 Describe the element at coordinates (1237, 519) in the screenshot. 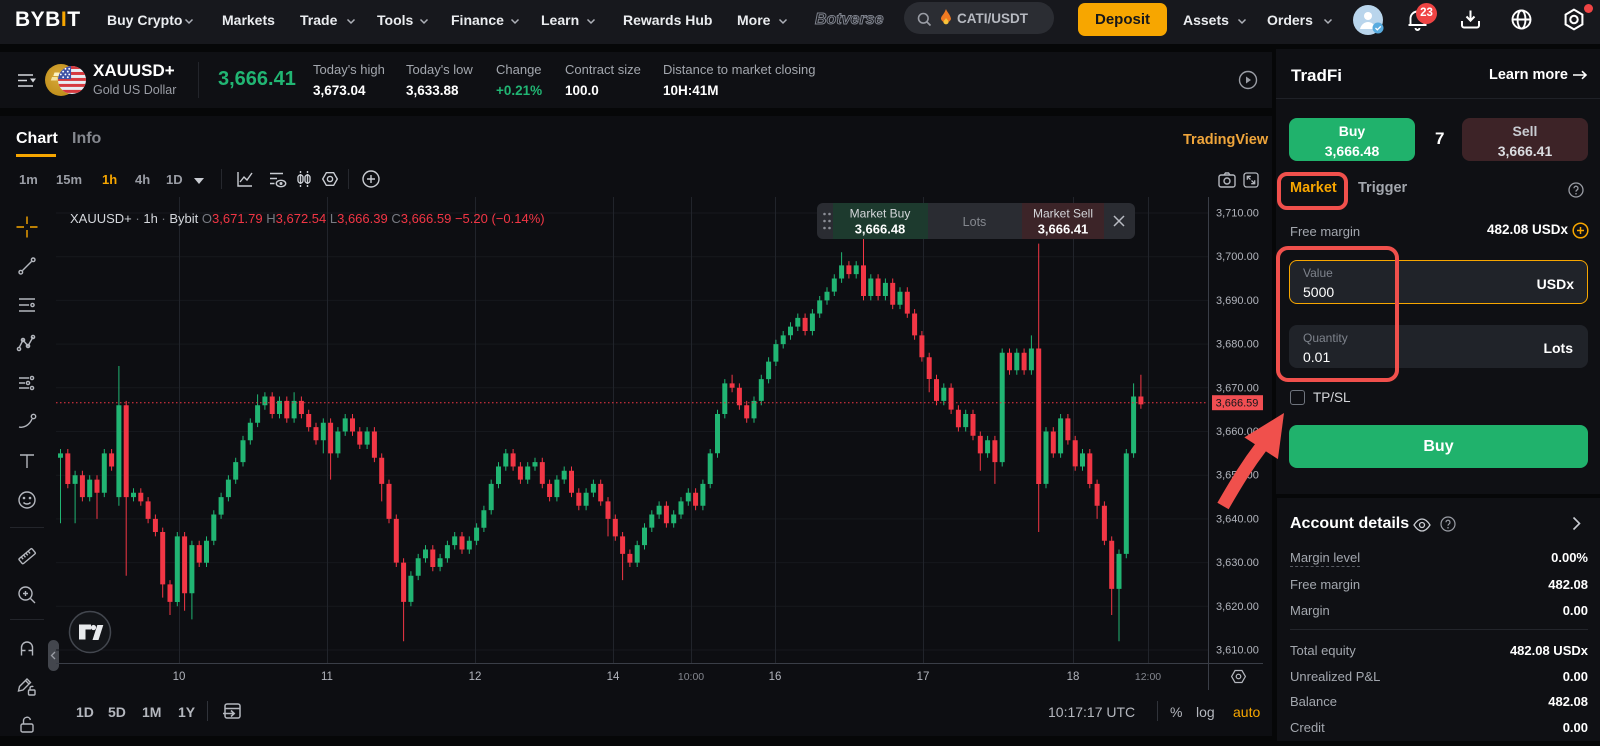

I see `svg-text: 3,640.00` at that location.